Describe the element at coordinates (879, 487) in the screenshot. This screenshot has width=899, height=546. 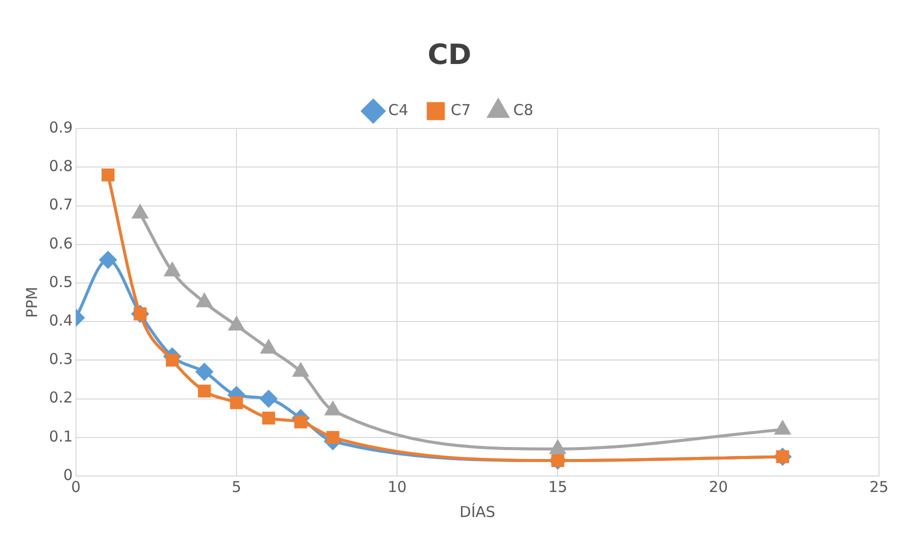
I see `x-tick-label: 25` at that location.